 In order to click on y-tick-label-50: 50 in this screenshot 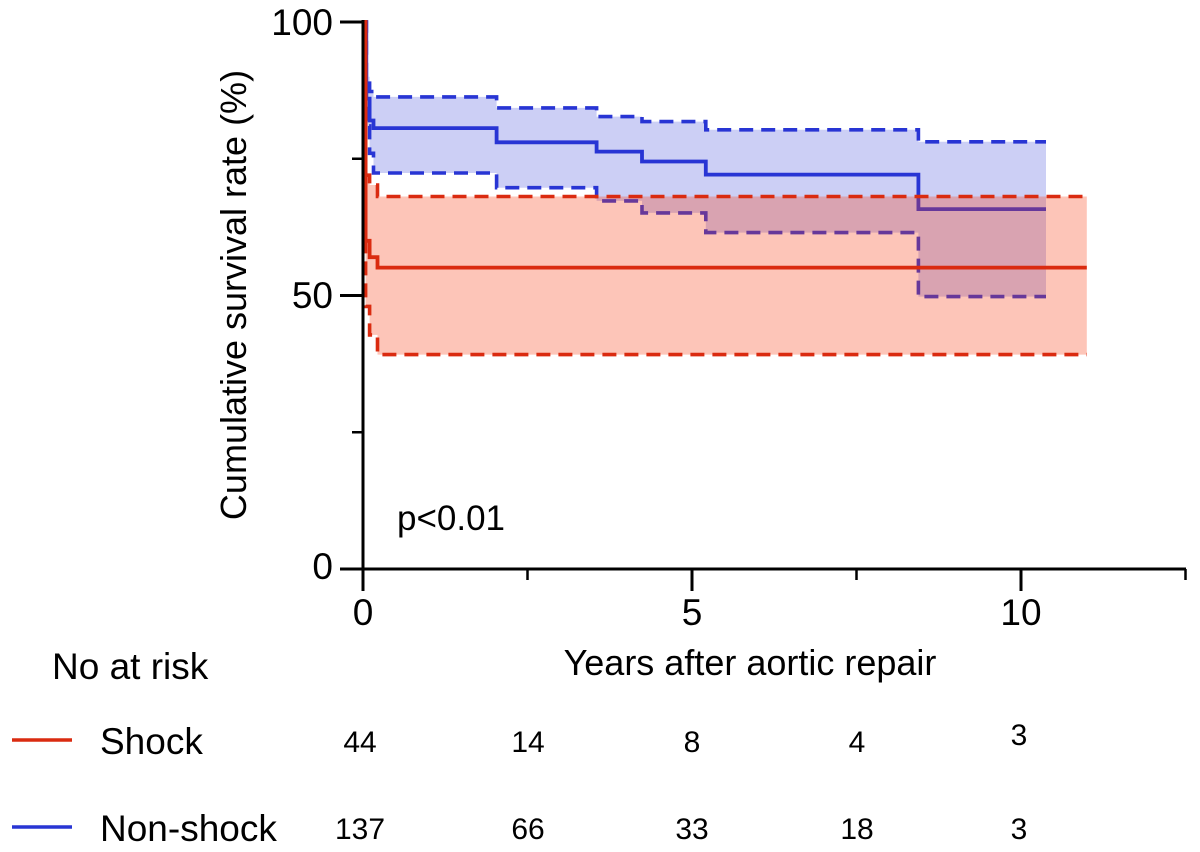, I will do `click(312, 295)`.